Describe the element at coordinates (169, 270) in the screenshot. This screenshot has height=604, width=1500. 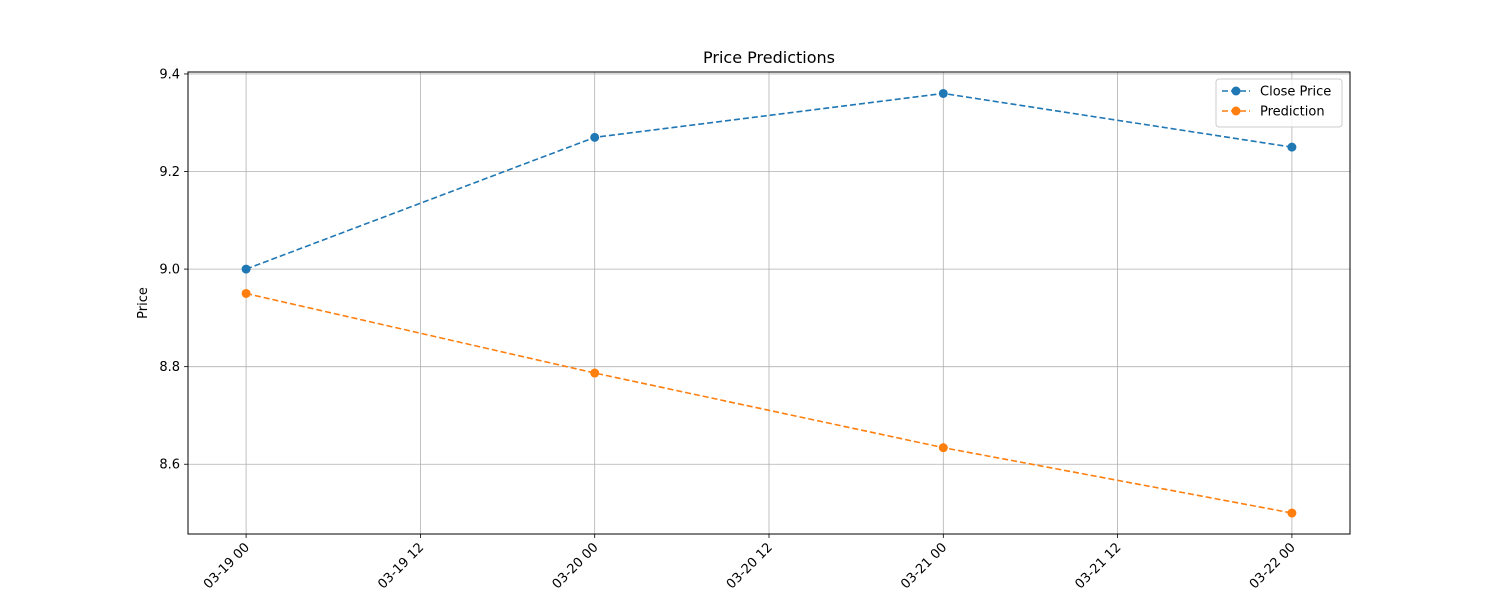
I see `y-tick-label: 9.0` at that location.